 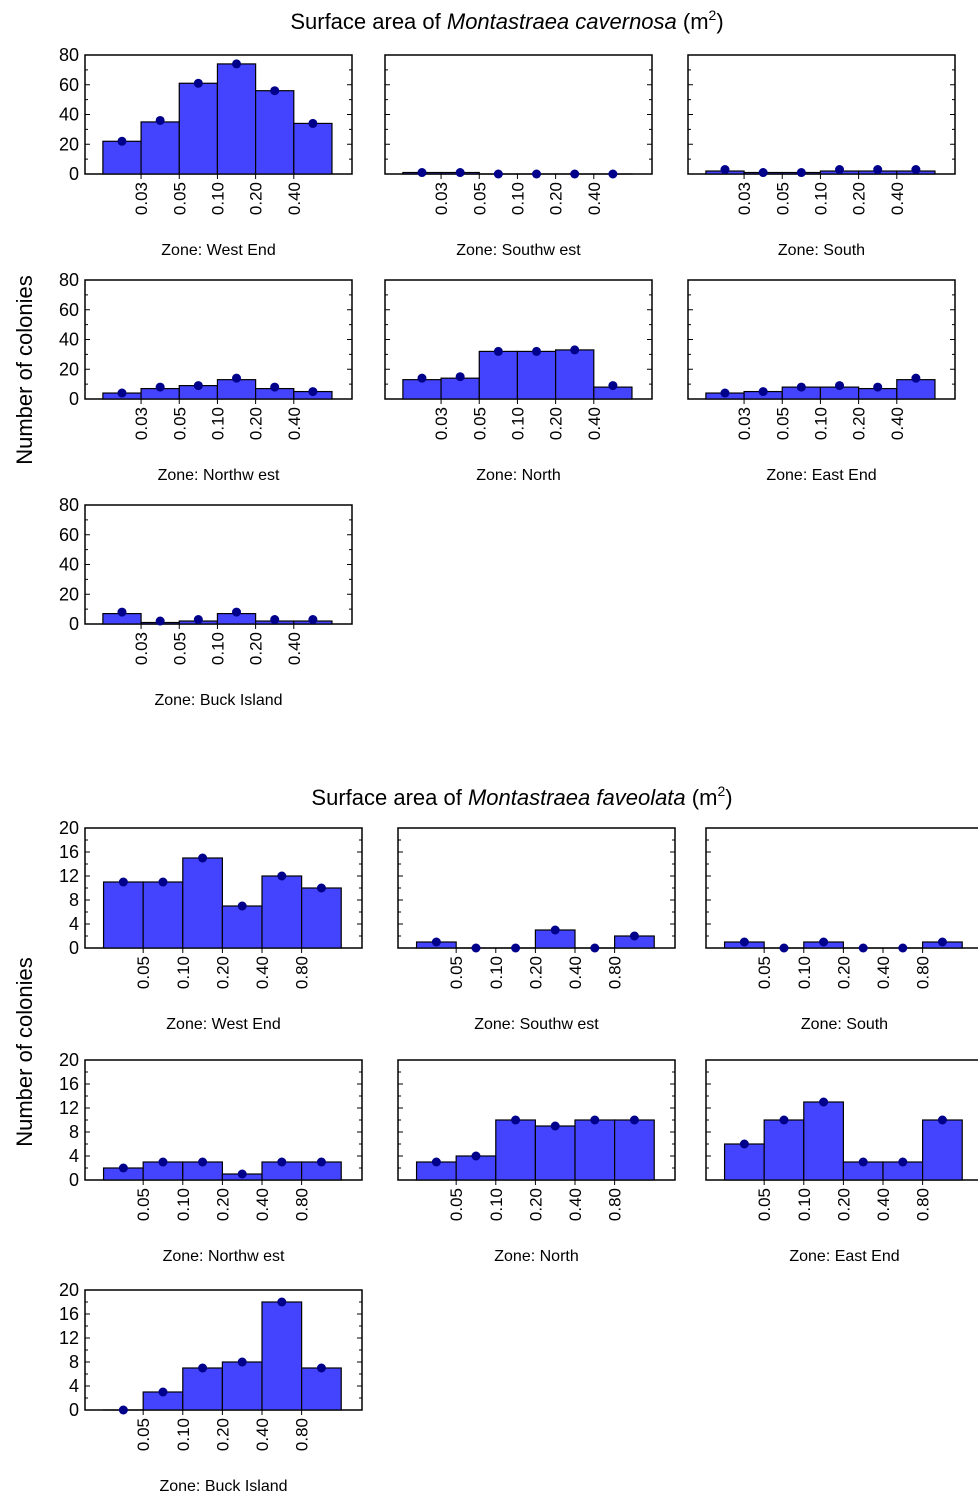 I want to click on panel-label: Zone: Southw est, so click(x=536, y=1024).